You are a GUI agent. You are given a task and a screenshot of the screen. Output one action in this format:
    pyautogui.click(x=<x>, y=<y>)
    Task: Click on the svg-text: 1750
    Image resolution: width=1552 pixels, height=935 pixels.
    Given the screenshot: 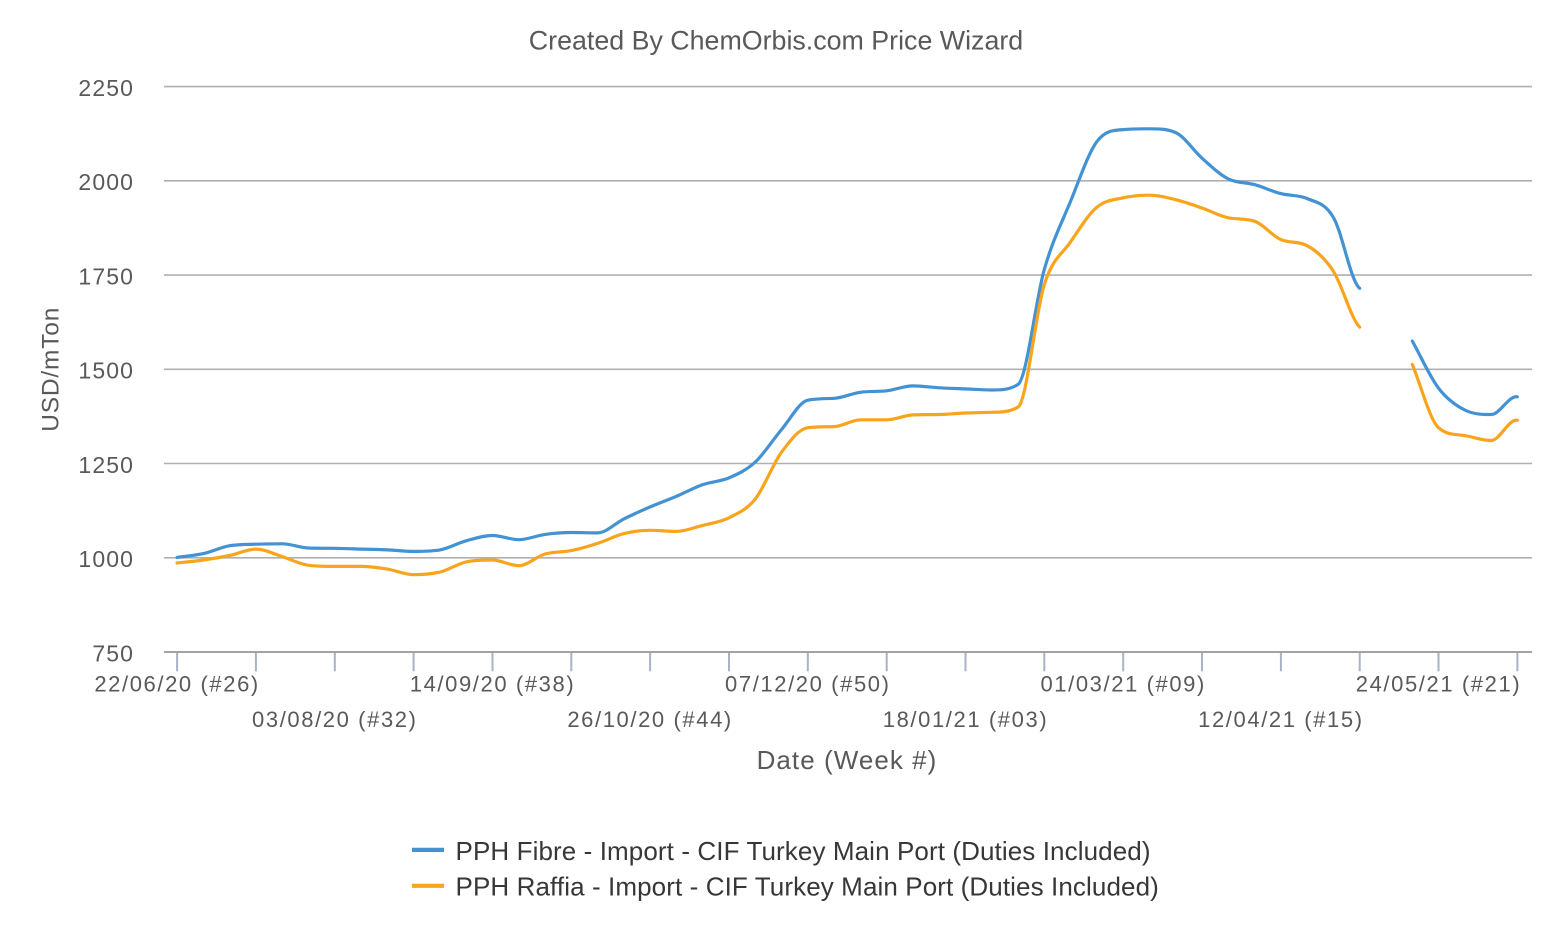 What is the action you would take?
    pyautogui.click(x=106, y=277)
    